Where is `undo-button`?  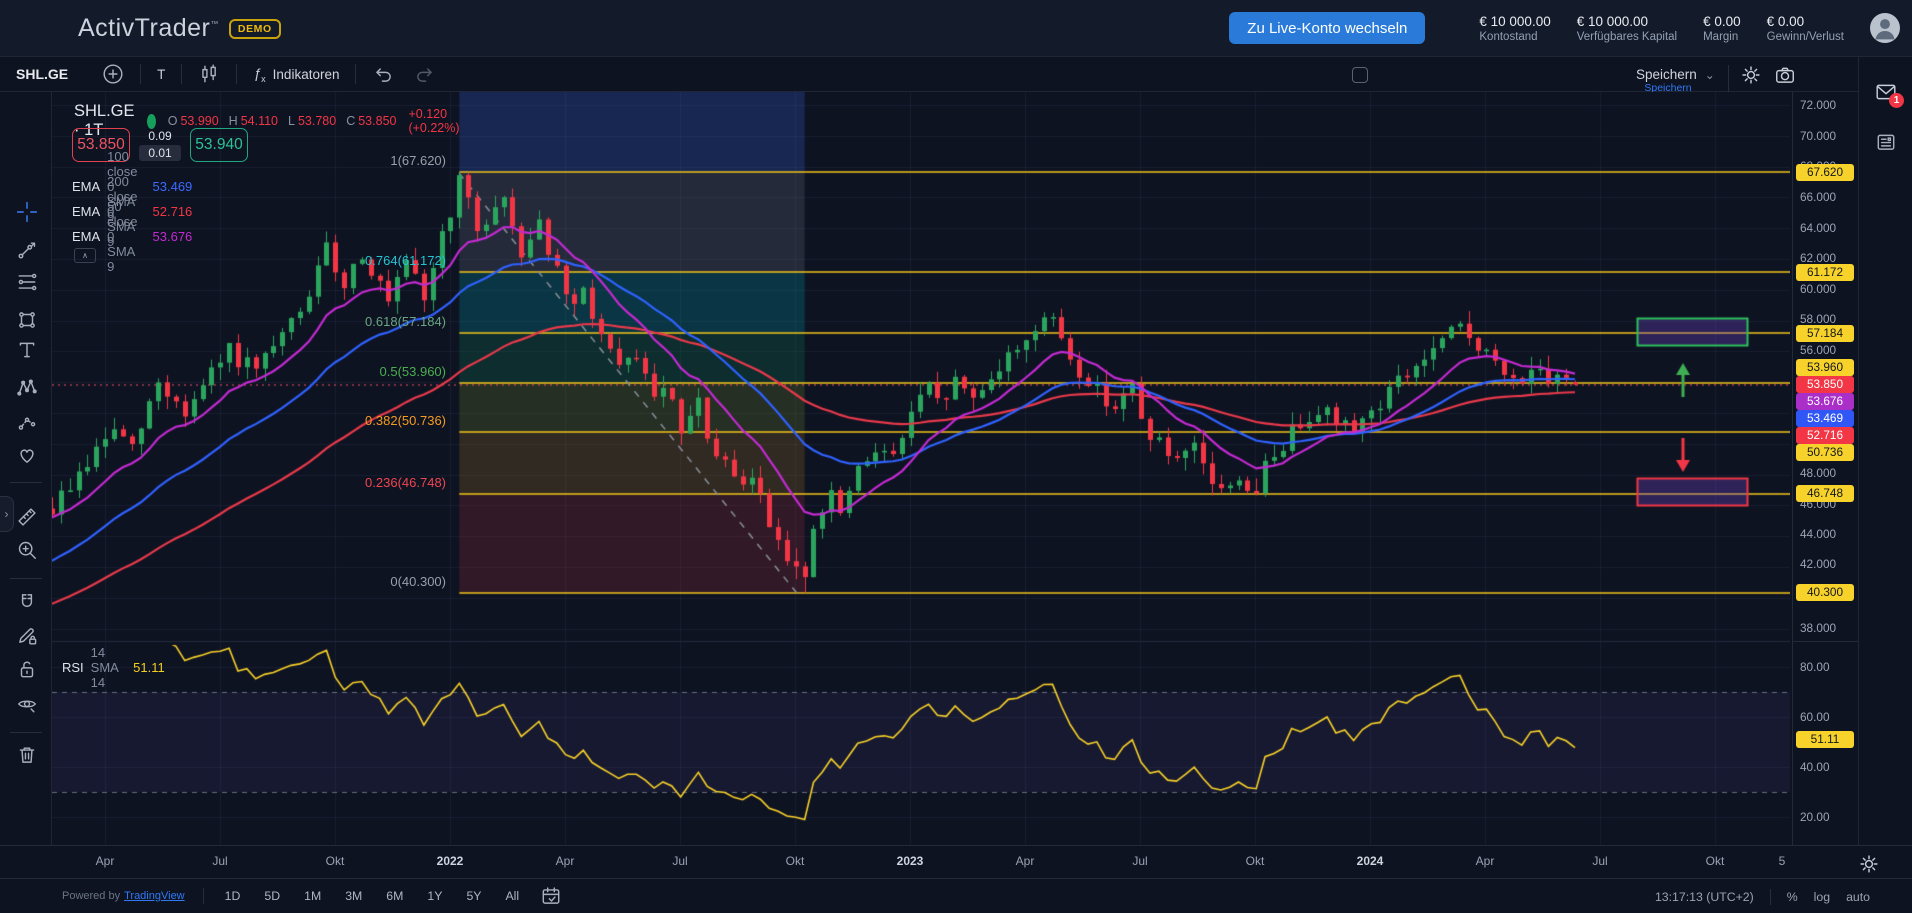
undo-button is located at coordinates (383, 74).